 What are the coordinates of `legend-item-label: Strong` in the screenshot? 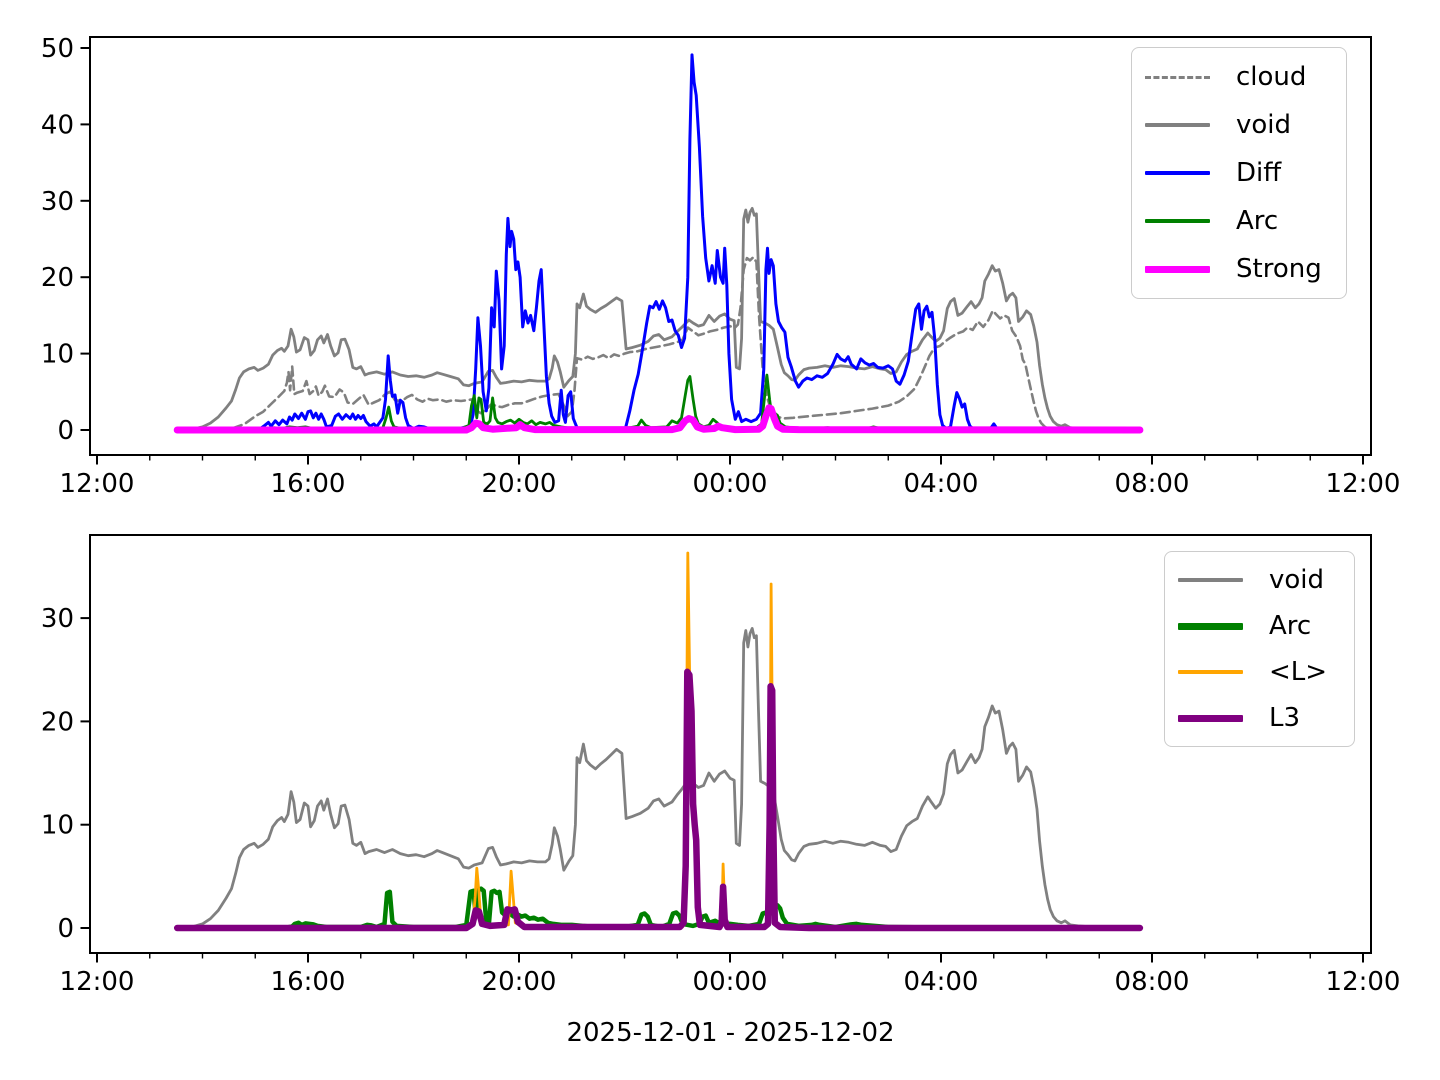 It's located at (1279, 269).